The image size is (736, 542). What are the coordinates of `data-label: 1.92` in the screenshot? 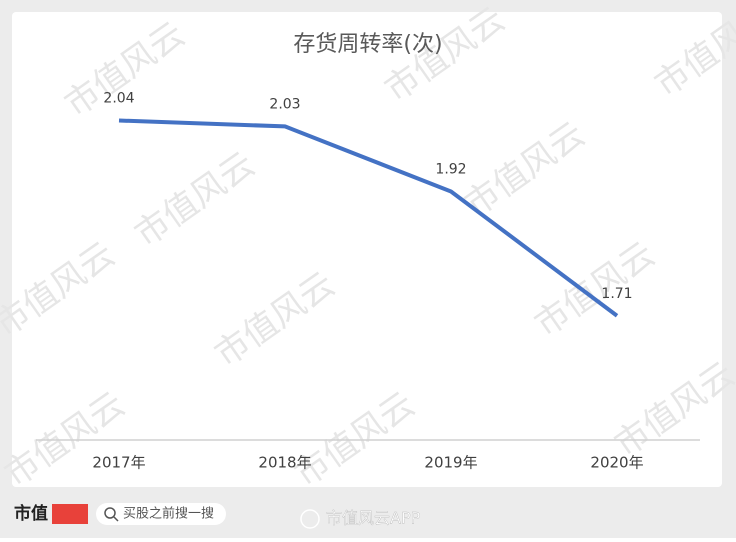 It's located at (450, 170).